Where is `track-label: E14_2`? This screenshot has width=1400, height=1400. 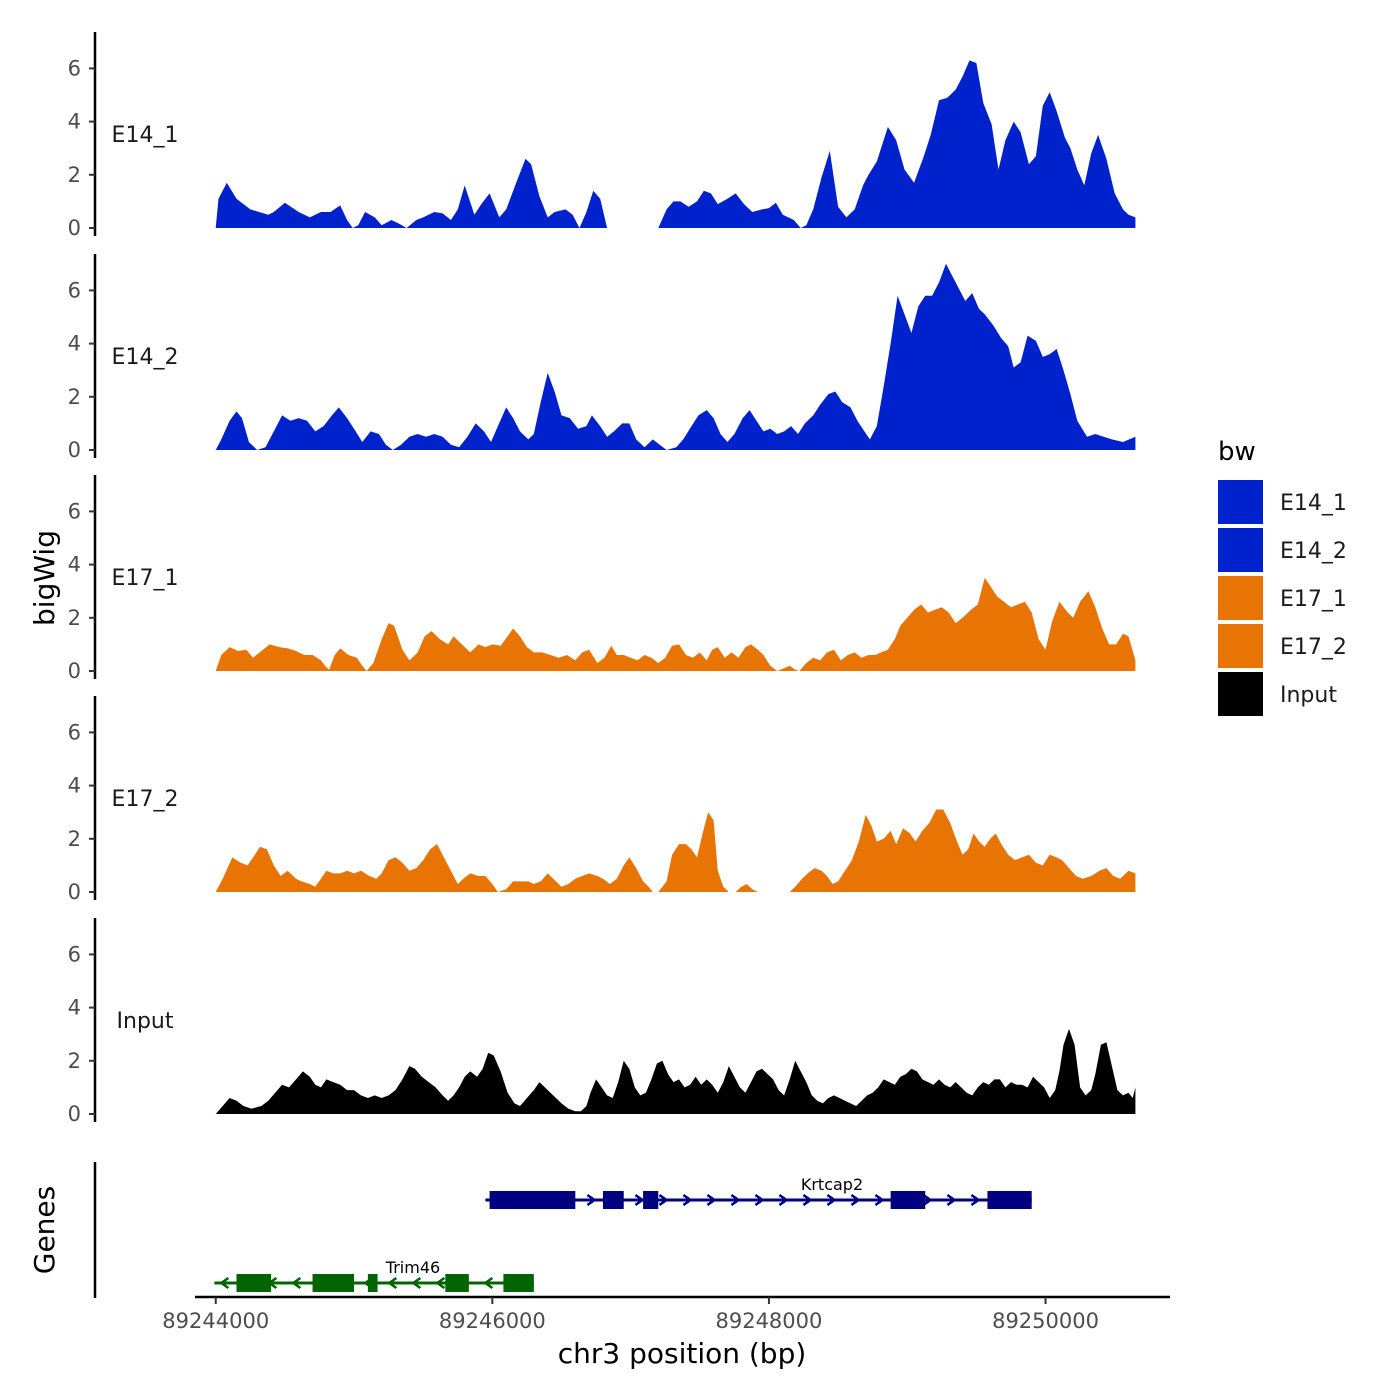
track-label: E14_2 is located at coordinates (145, 357).